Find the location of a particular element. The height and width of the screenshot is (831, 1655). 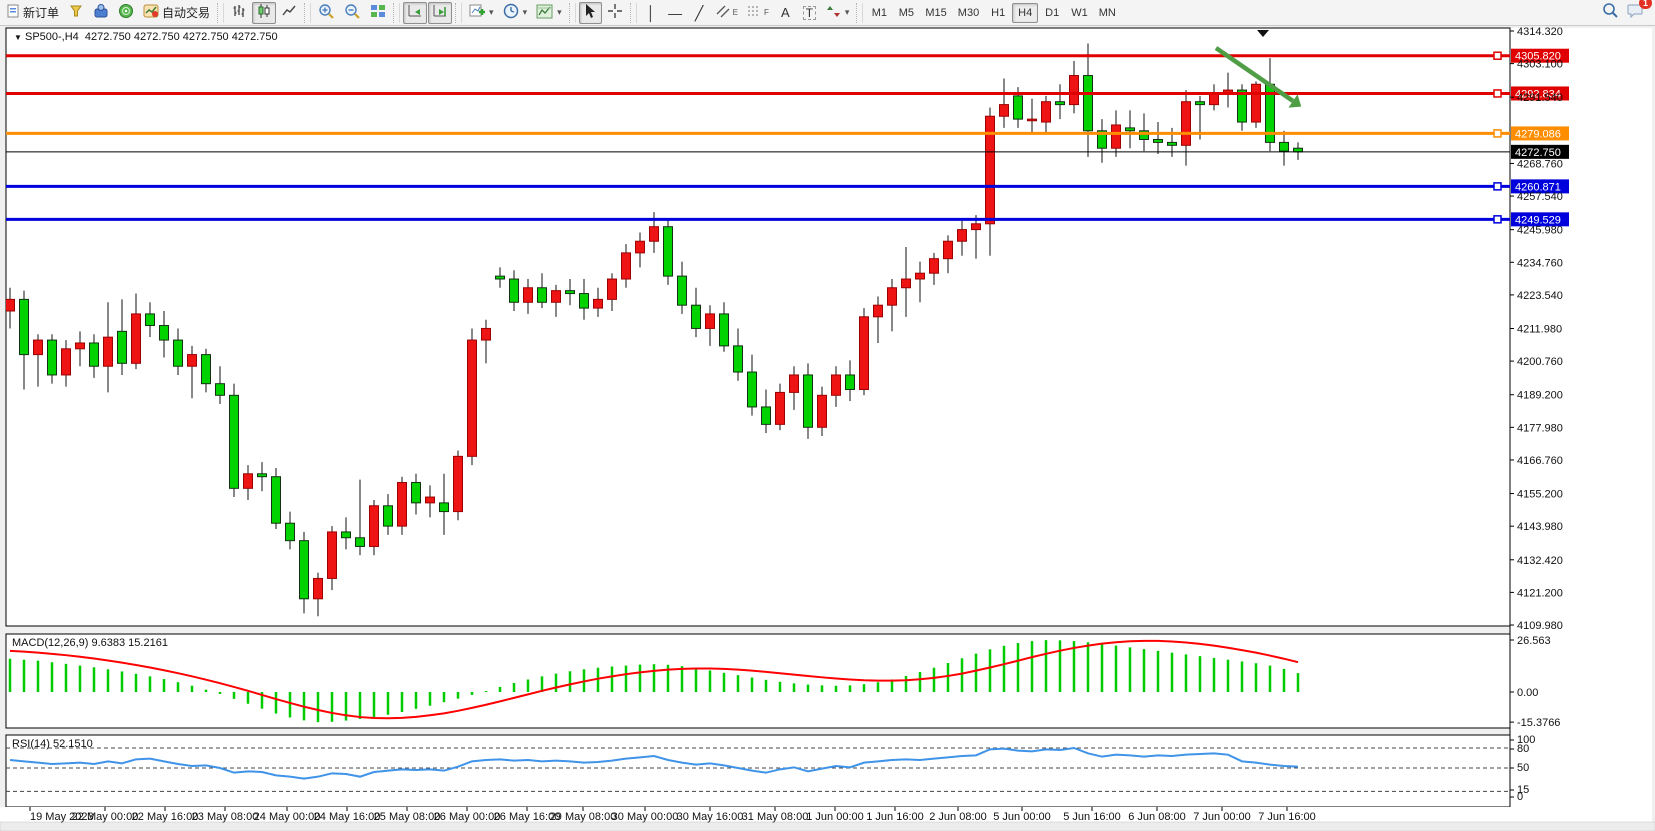

templates-button: ▾ is located at coordinates (549, 13).